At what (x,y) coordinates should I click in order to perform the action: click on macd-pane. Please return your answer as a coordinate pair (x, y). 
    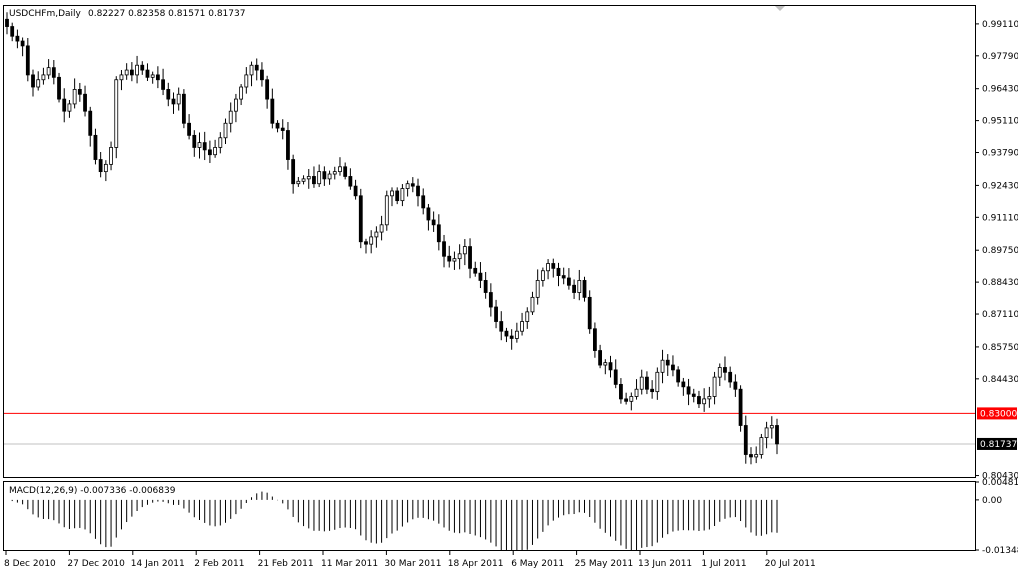
    Looking at the image, I should click on (489, 516).